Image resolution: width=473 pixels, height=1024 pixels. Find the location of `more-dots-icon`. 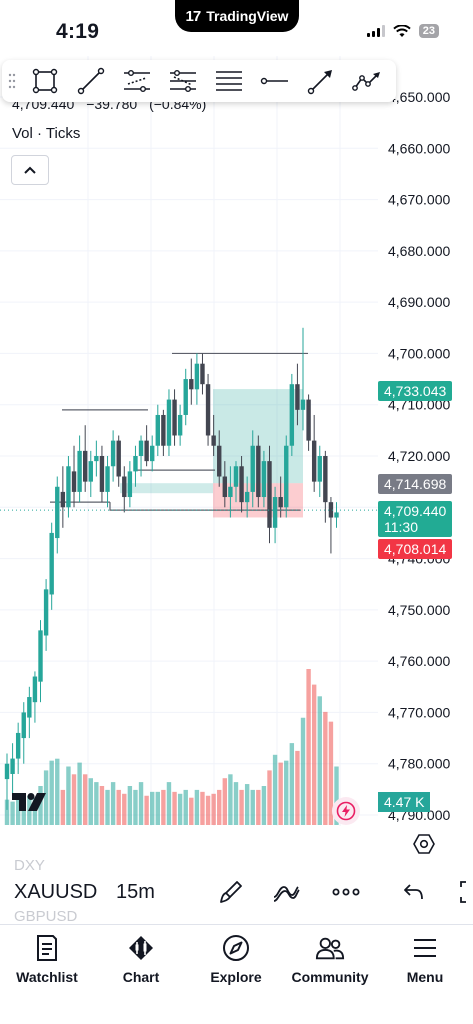

more-dots-icon is located at coordinates (346, 892).